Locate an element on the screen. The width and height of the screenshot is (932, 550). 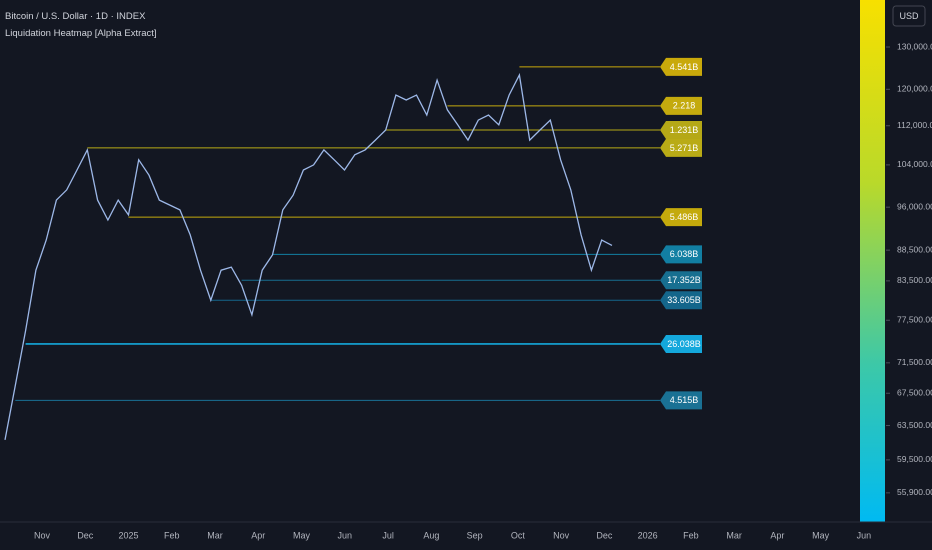
chart-title: Bitcoin / U.S. Dollar · 1D · INDEX is located at coordinates (75, 16).